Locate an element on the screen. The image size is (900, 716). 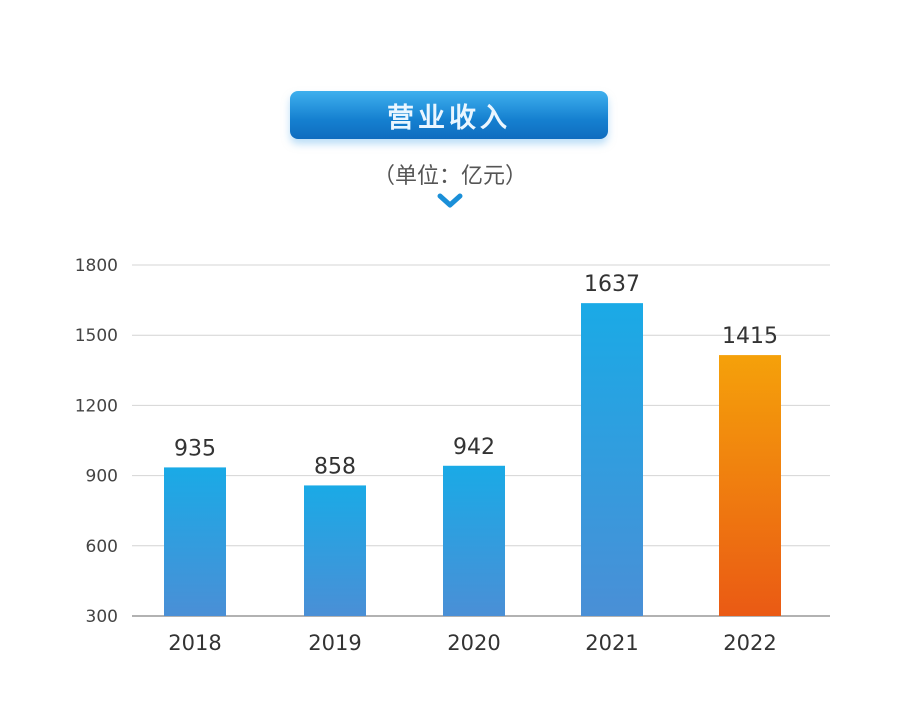
x-tick-label: 2021 is located at coordinates (611, 643).